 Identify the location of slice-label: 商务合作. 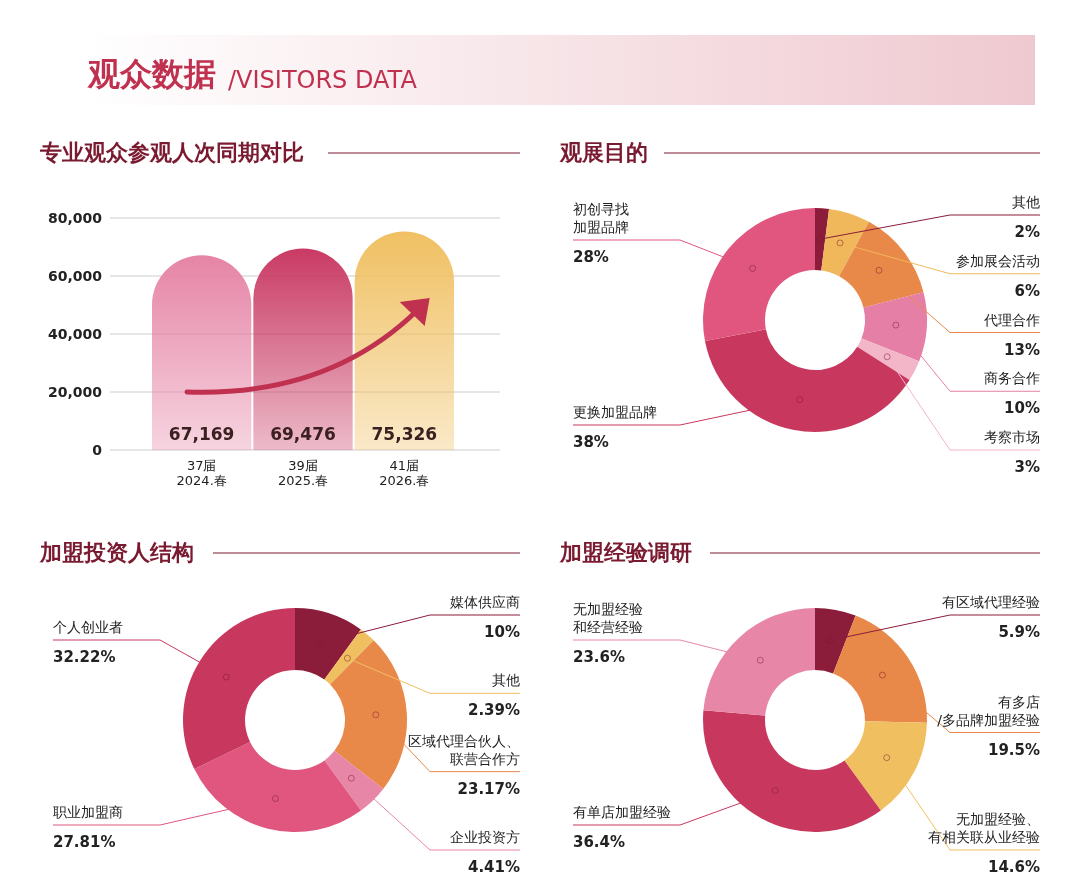
(1012, 378).